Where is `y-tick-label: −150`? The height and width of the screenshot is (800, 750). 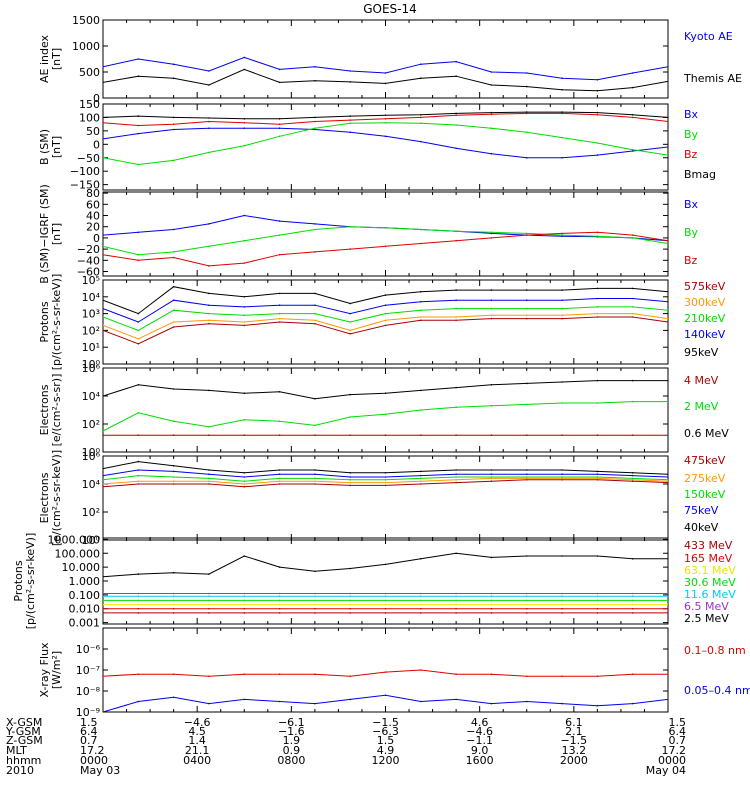 y-tick-label: −150 is located at coordinates (85, 185).